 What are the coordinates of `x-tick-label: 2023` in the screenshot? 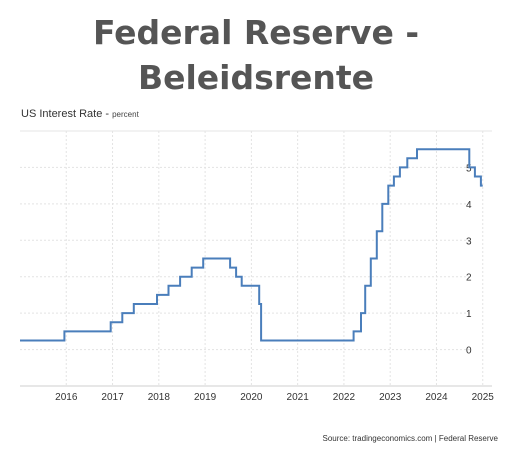 It's located at (390, 397).